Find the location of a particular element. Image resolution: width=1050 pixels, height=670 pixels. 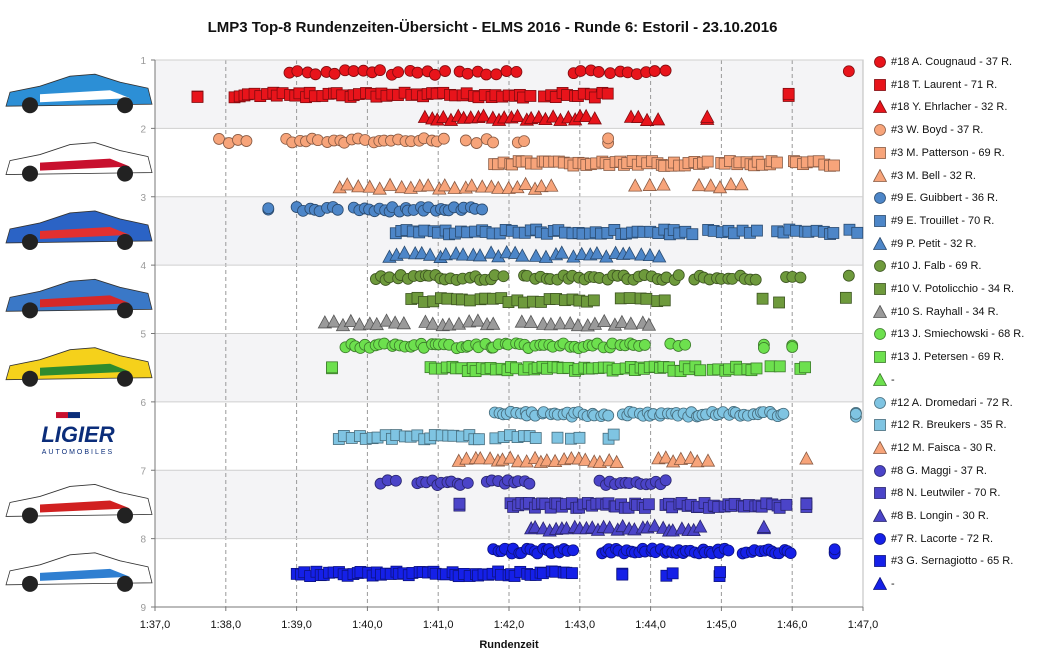

x-tick-label: 1:39,0 is located at coordinates (296, 625).